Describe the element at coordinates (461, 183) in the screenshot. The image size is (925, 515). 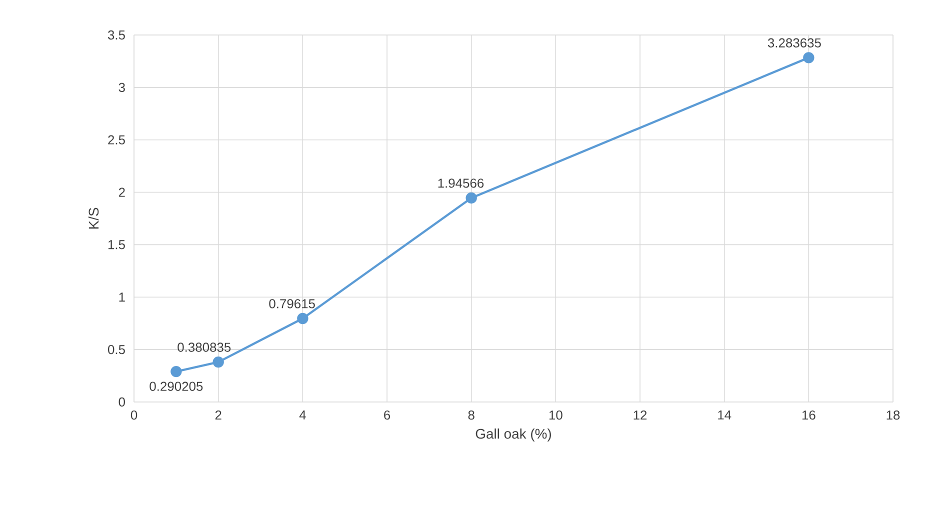
I see `data-label: 1.94566` at that location.